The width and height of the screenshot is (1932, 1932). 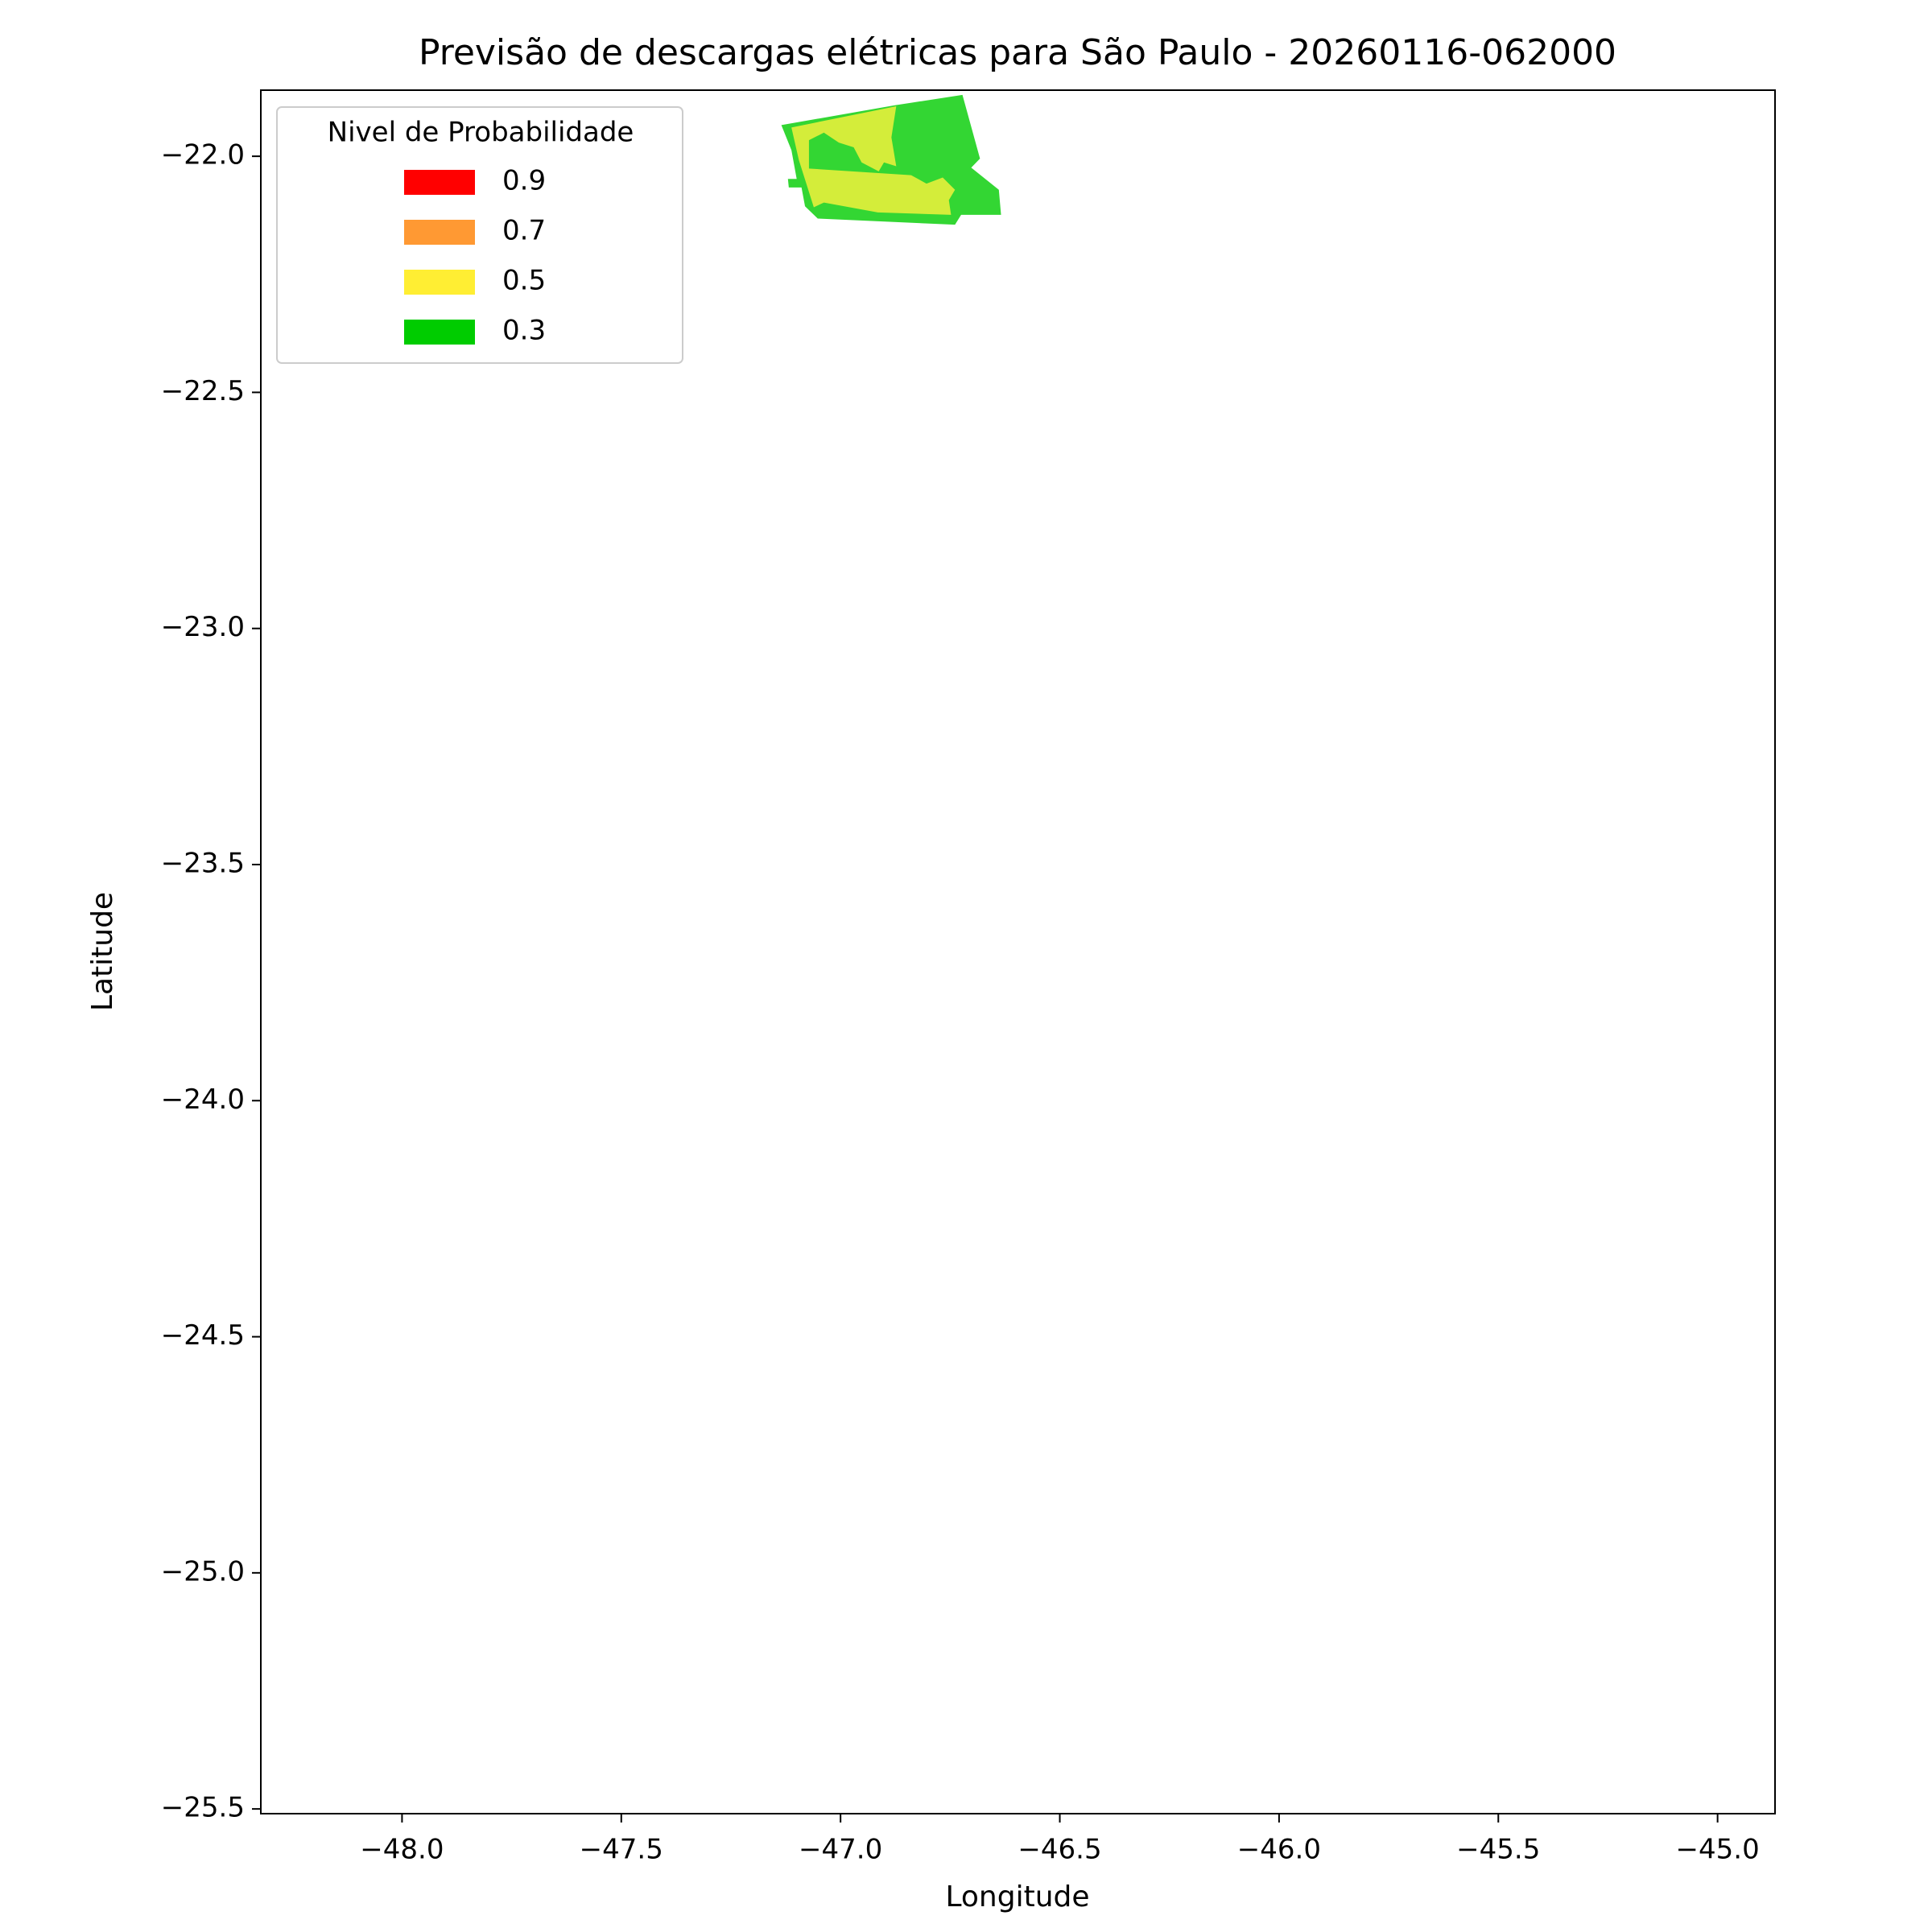 I want to click on x-tick-label: −47.5, so click(x=621, y=1850).